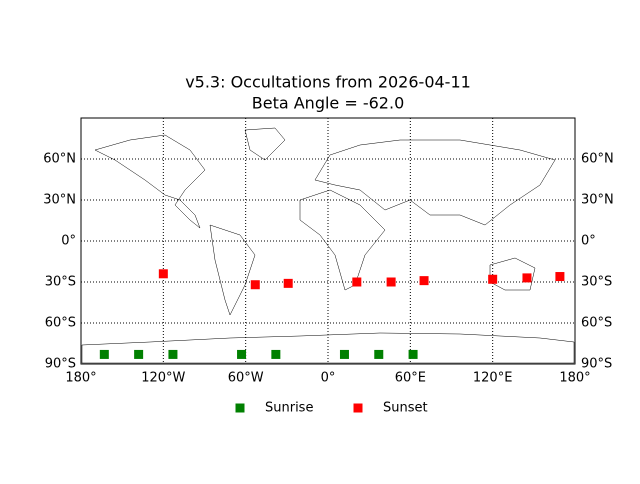 The width and height of the screenshot is (640, 484). Describe the element at coordinates (59, 200) in the screenshot. I see `y-tick-label: 30°N` at that location.